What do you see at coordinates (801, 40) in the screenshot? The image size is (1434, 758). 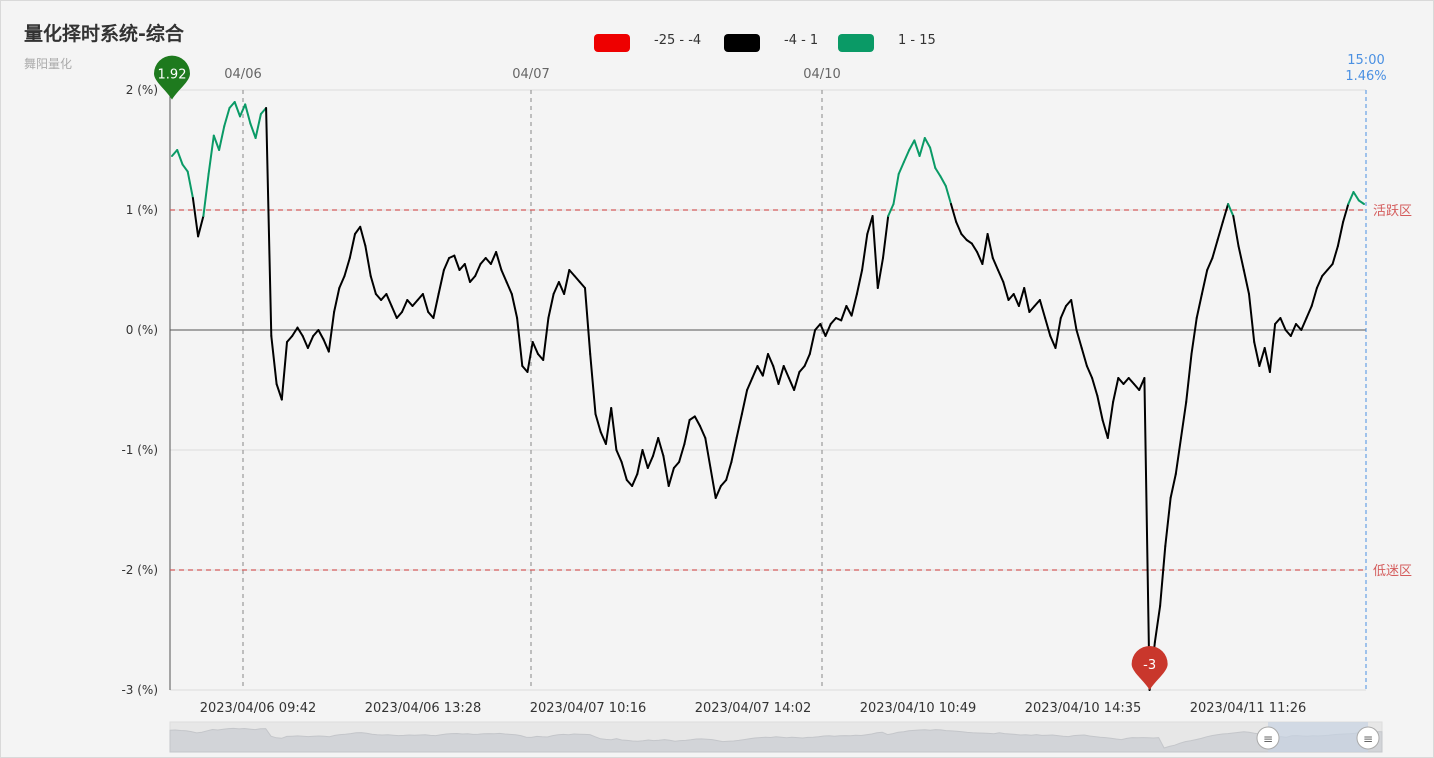 I see `legend-label-mid: -4 - 1` at bounding box center [801, 40].